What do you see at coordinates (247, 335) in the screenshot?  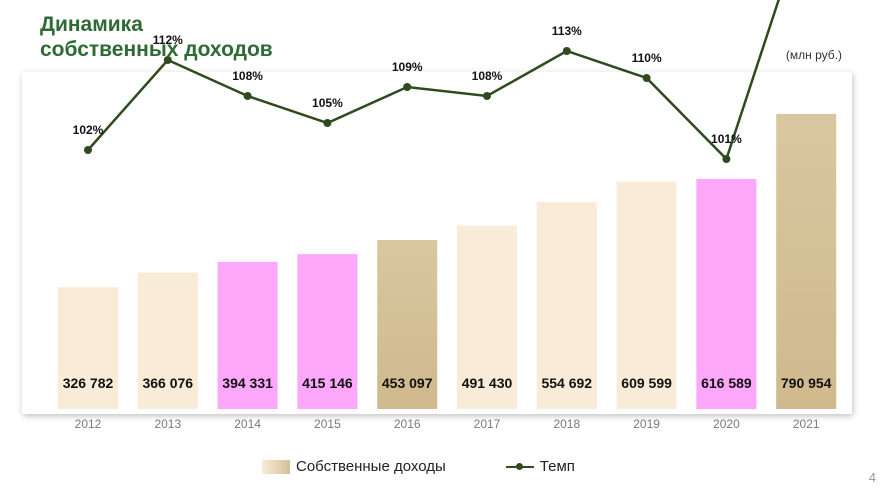 I see `bar-2014` at bounding box center [247, 335].